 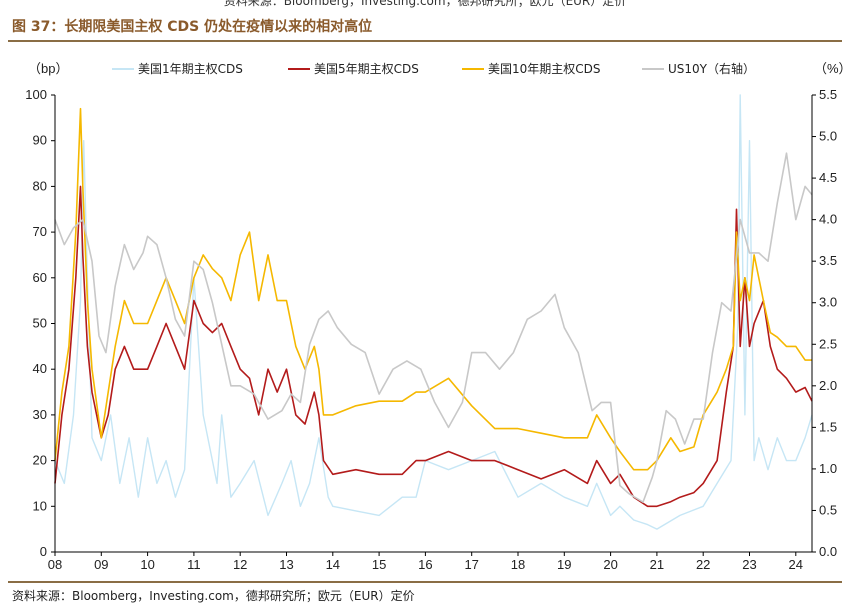 I want to click on right-tick-label: 0.5, so click(x=828, y=509).